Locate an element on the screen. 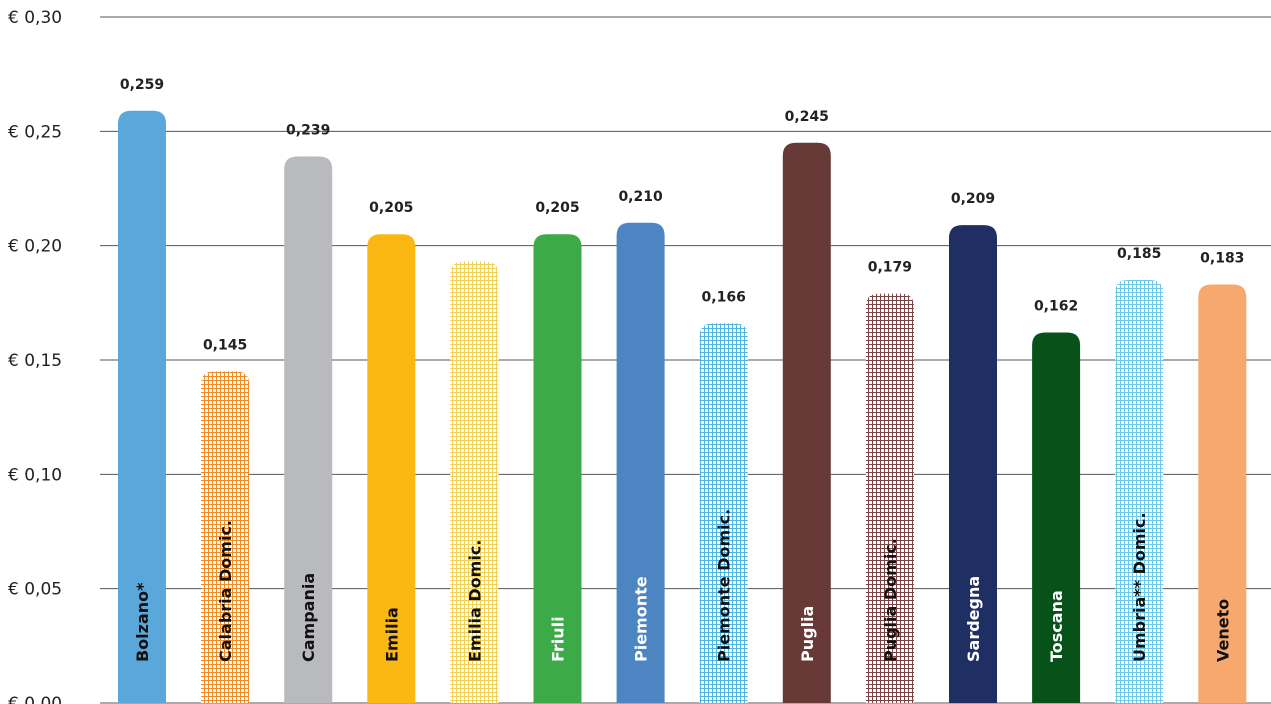 This screenshot has width=1271, height=704. category-label: Emilia is located at coordinates (391, 634).